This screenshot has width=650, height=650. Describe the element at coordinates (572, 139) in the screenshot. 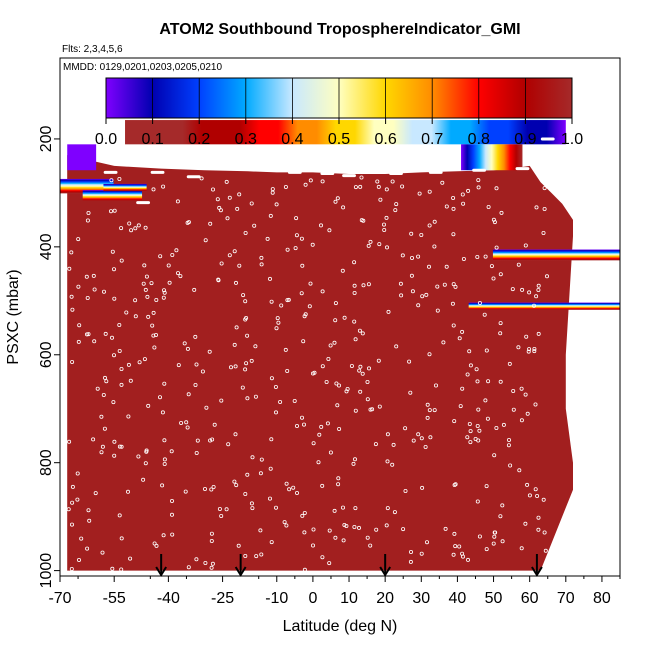

I see `colorbar-tick-label: 1.0` at that location.